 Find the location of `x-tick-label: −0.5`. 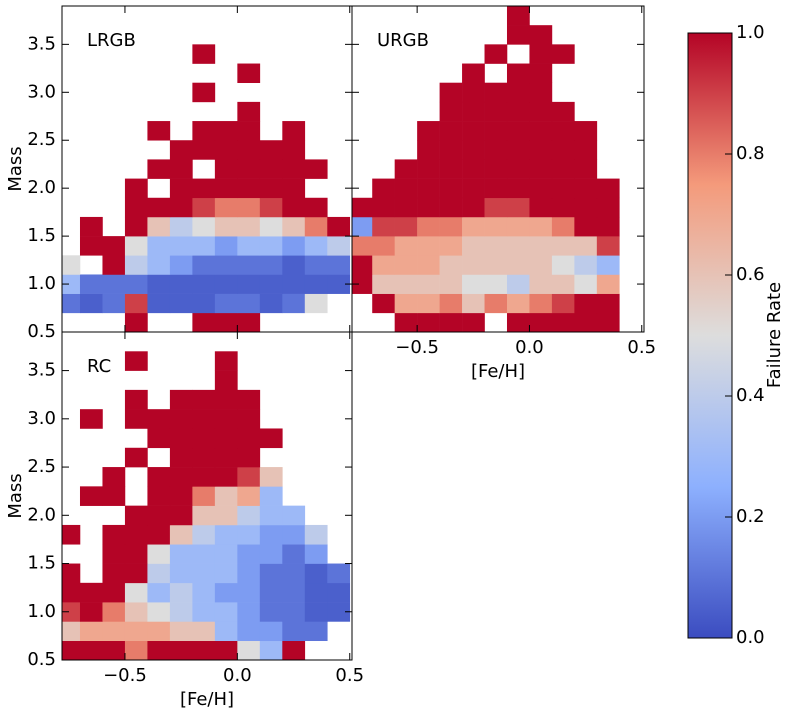

x-tick-label: −0.5 is located at coordinates (125, 675).